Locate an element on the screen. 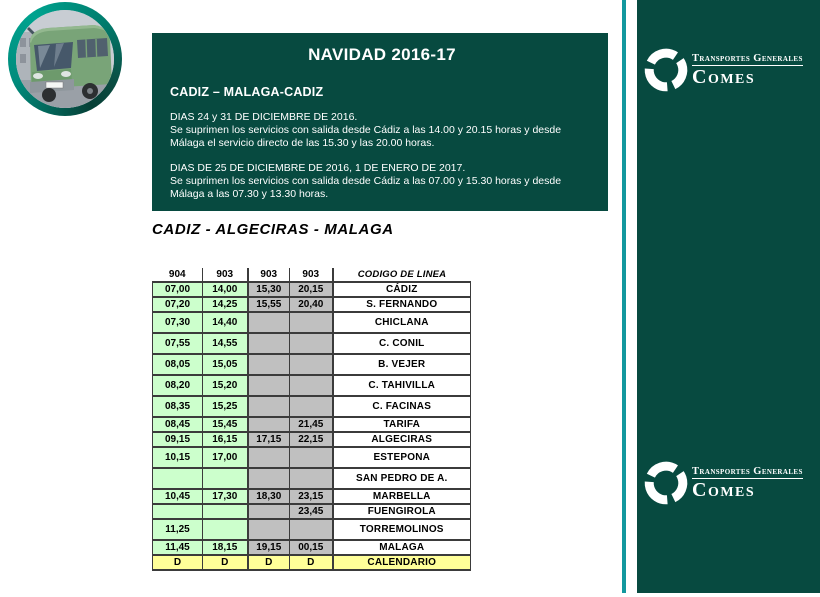 Image resolution: width=820 pixels, height=597 pixels. time-cell: 18,15 is located at coordinates (225, 547).